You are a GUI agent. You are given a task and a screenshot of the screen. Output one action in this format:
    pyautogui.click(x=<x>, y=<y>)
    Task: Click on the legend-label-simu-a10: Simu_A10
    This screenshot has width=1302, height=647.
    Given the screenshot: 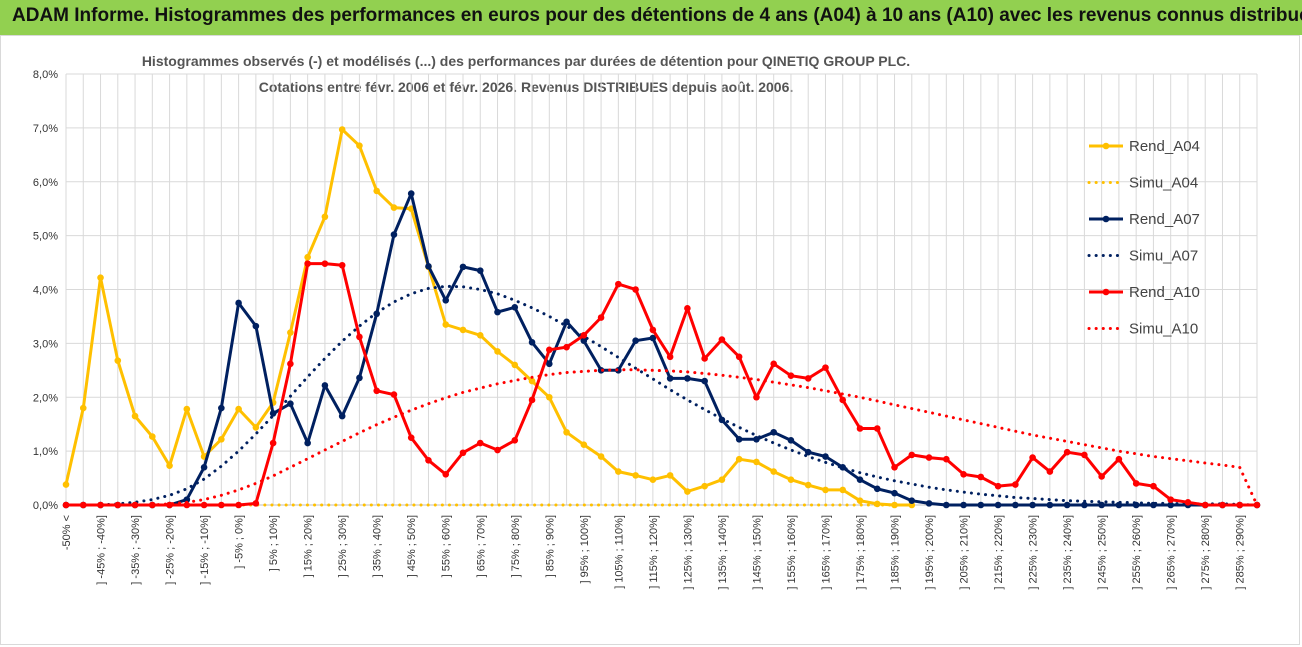 What is the action you would take?
    pyautogui.click(x=1163, y=329)
    